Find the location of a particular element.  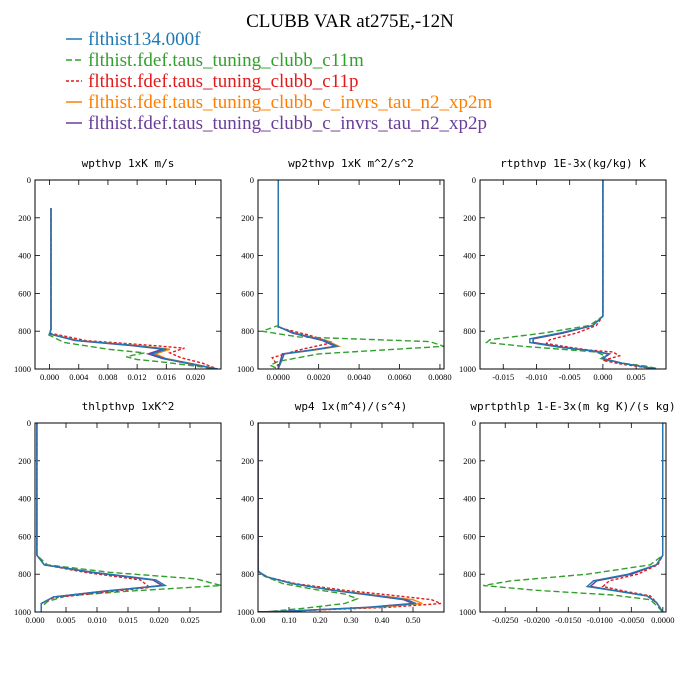

x-tick-label: -0.0250 is located at coordinates (505, 620).